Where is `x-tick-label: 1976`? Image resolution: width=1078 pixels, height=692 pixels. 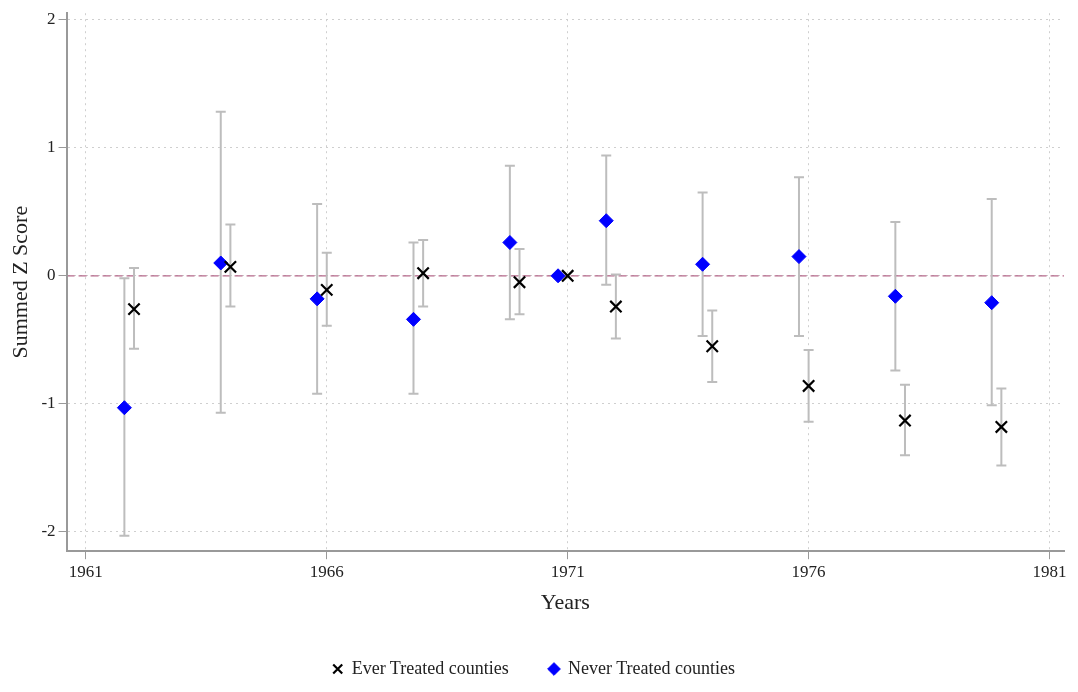
x-tick-label: 1976 is located at coordinates (808, 571).